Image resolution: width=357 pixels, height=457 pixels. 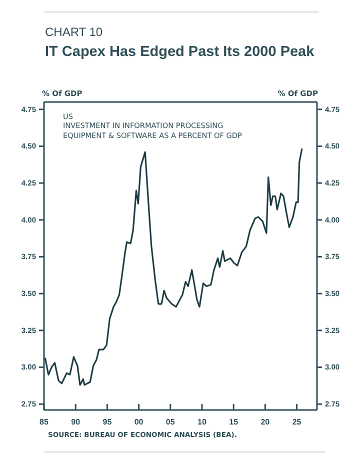 What do you see at coordinates (74, 32) in the screenshot?
I see `chart-subtitle: CHART 10` at bounding box center [74, 32].